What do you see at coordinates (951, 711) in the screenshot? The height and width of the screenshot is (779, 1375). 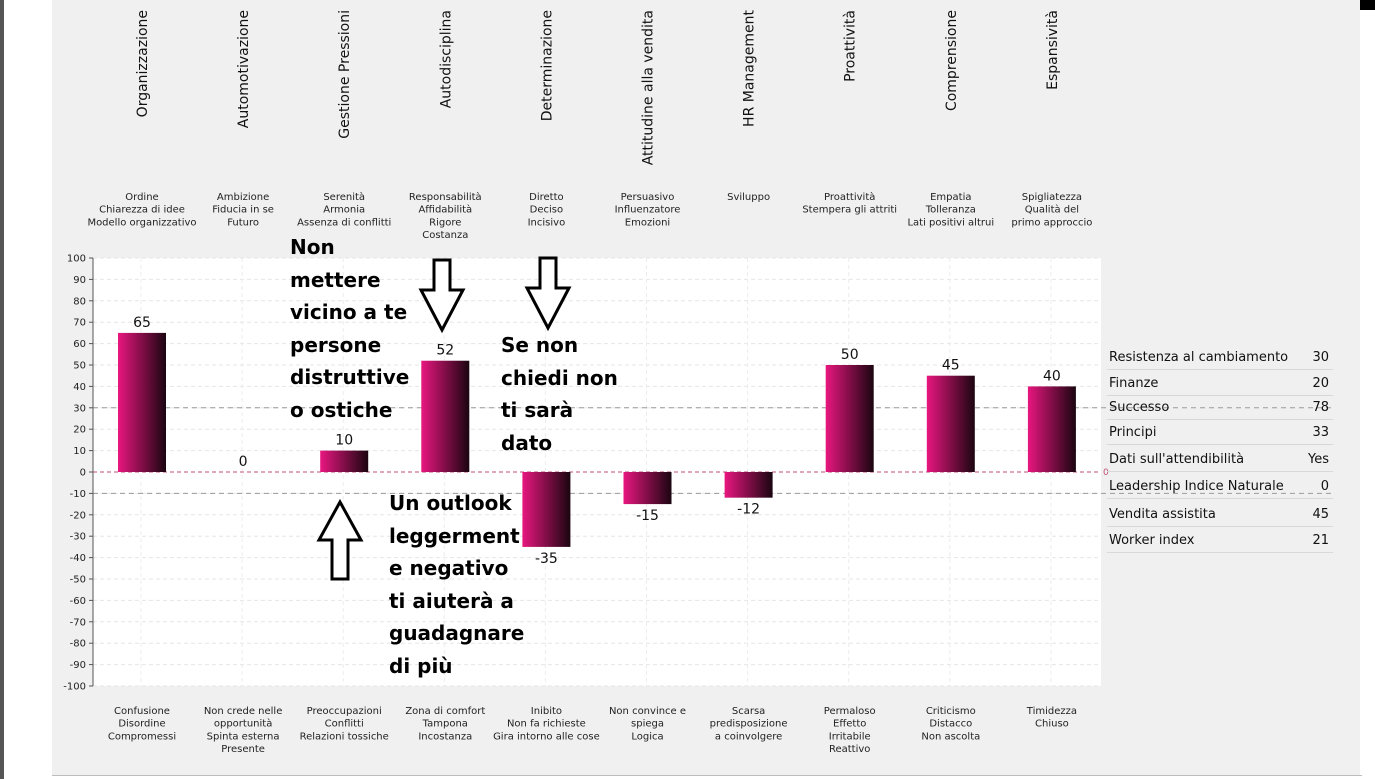 I see `bottom-descriptor-line: Criticismo` at bounding box center [951, 711].